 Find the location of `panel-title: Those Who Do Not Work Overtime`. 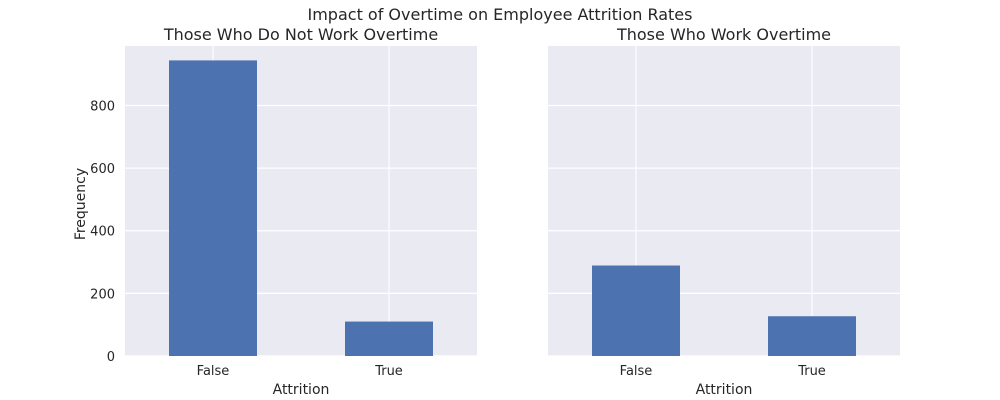

panel-title: Those Who Do Not Work Overtime is located at coordinates (300, 34).